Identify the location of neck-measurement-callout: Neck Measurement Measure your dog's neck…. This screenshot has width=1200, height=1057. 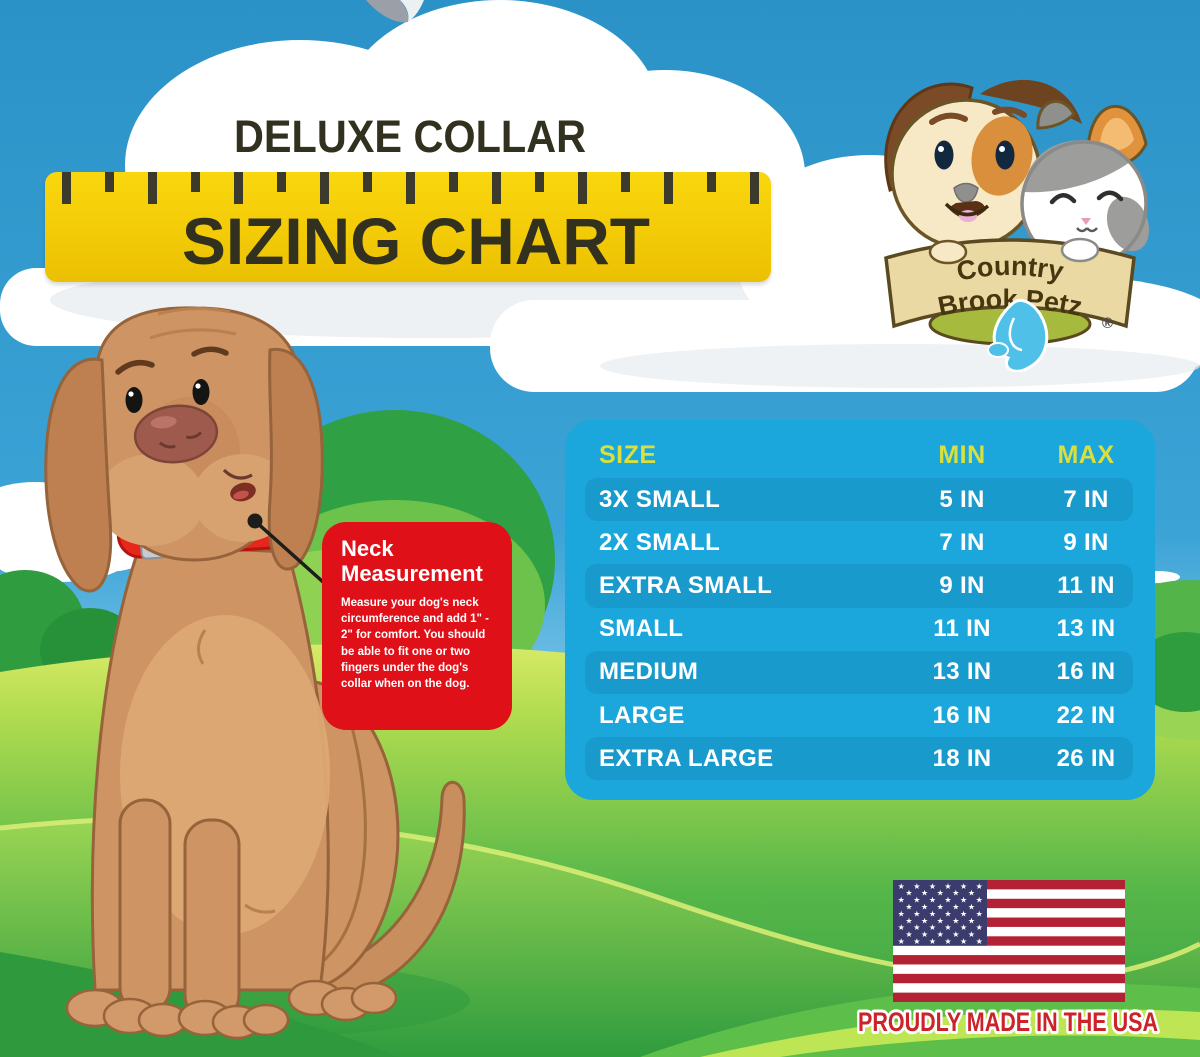
(417, 626).